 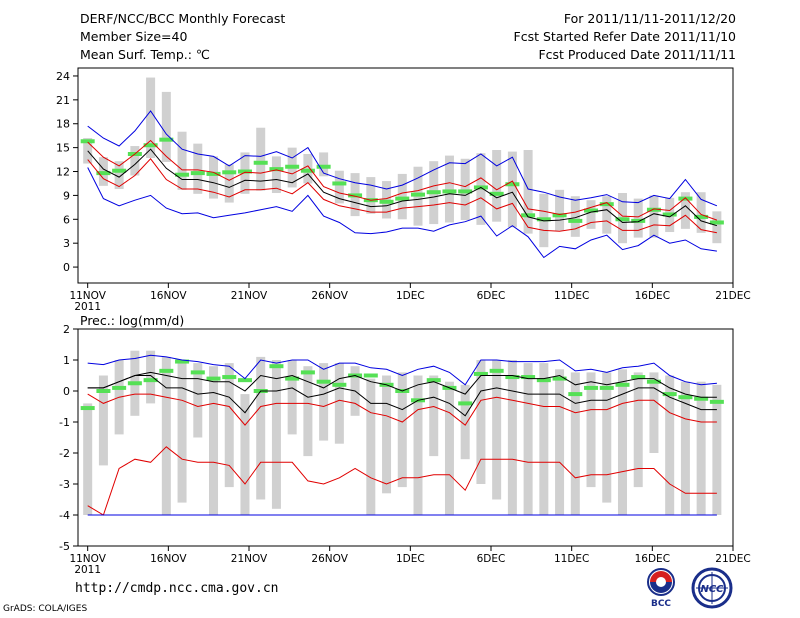 I want to click on grads-credit: GrADS: COLA/IGES, so click(x=45, y=609).